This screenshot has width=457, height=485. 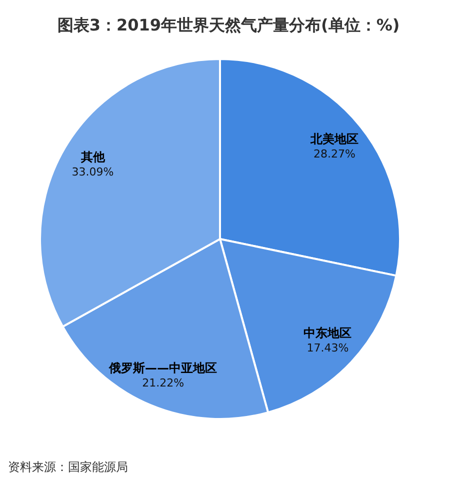 I want to click on data-label: 21.22%, so click(x=163, y=383).